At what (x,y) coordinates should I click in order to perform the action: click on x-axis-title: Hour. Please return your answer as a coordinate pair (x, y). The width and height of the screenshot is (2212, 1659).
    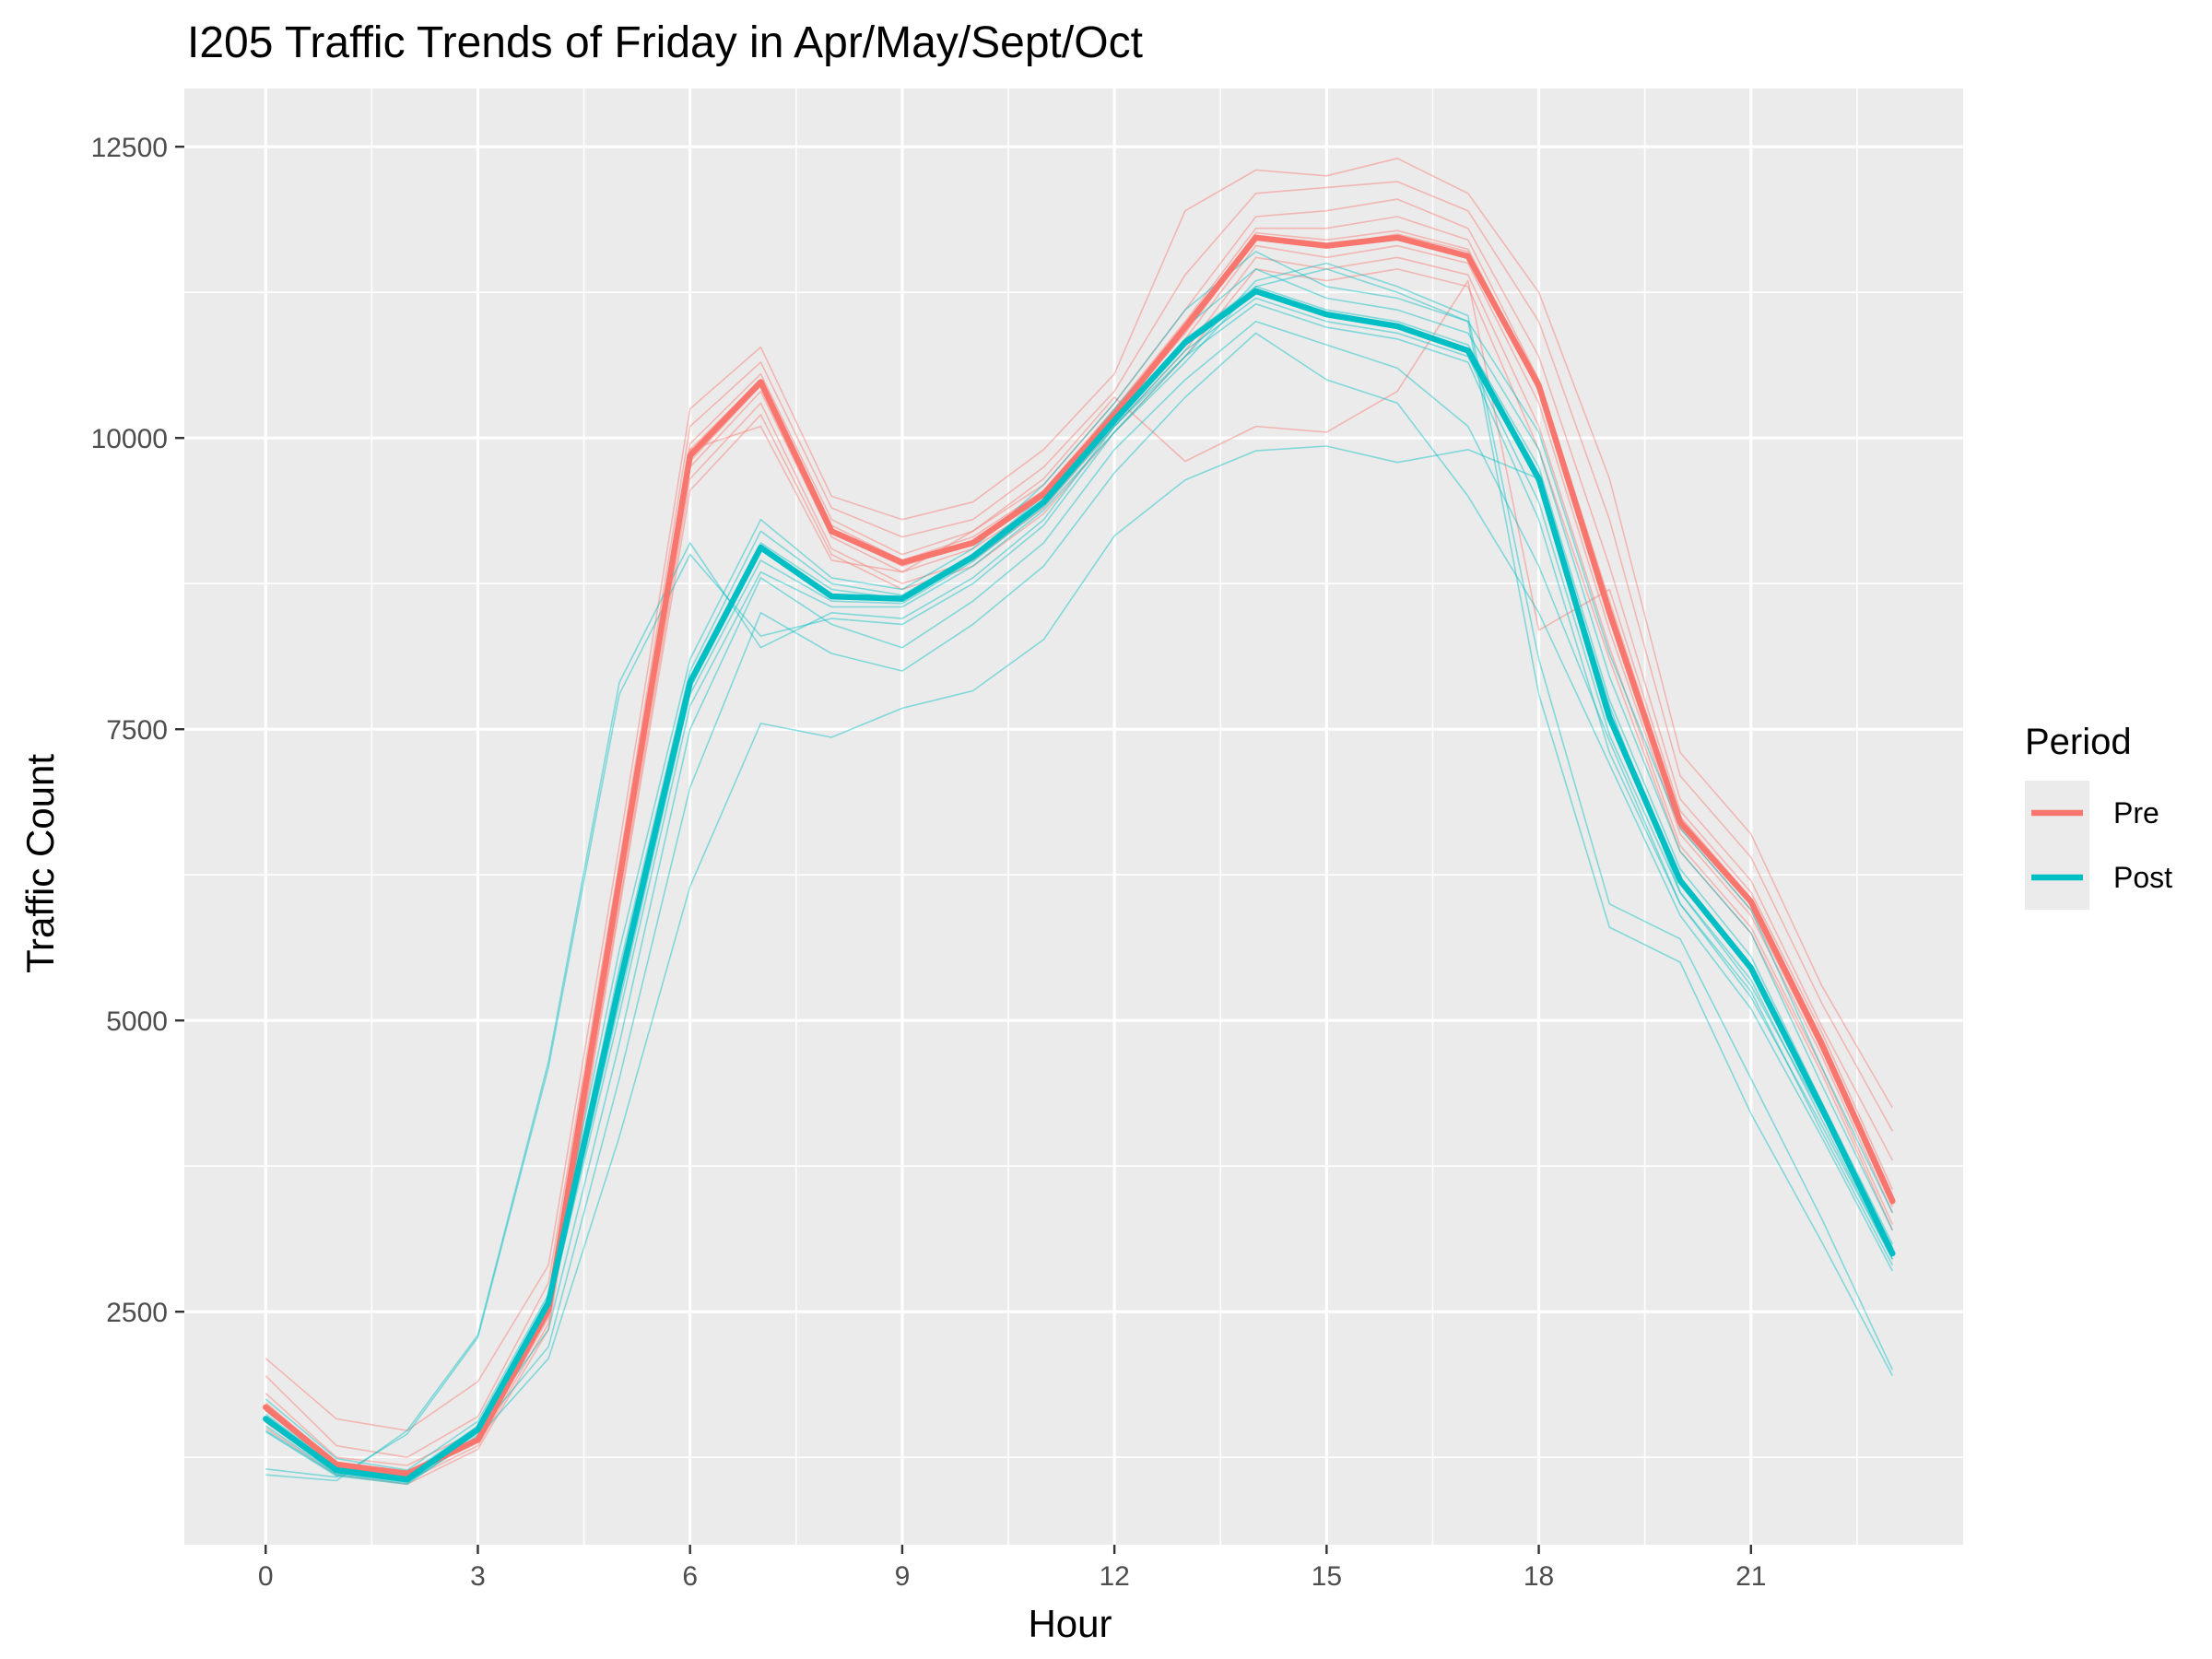
    Looking at the image, I should click on (1070, 1623).